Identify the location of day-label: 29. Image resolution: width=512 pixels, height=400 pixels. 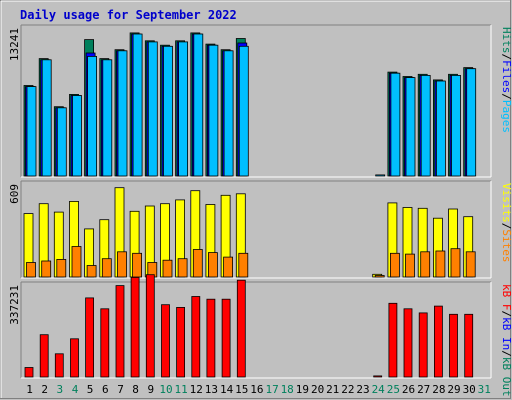
(453, 389).